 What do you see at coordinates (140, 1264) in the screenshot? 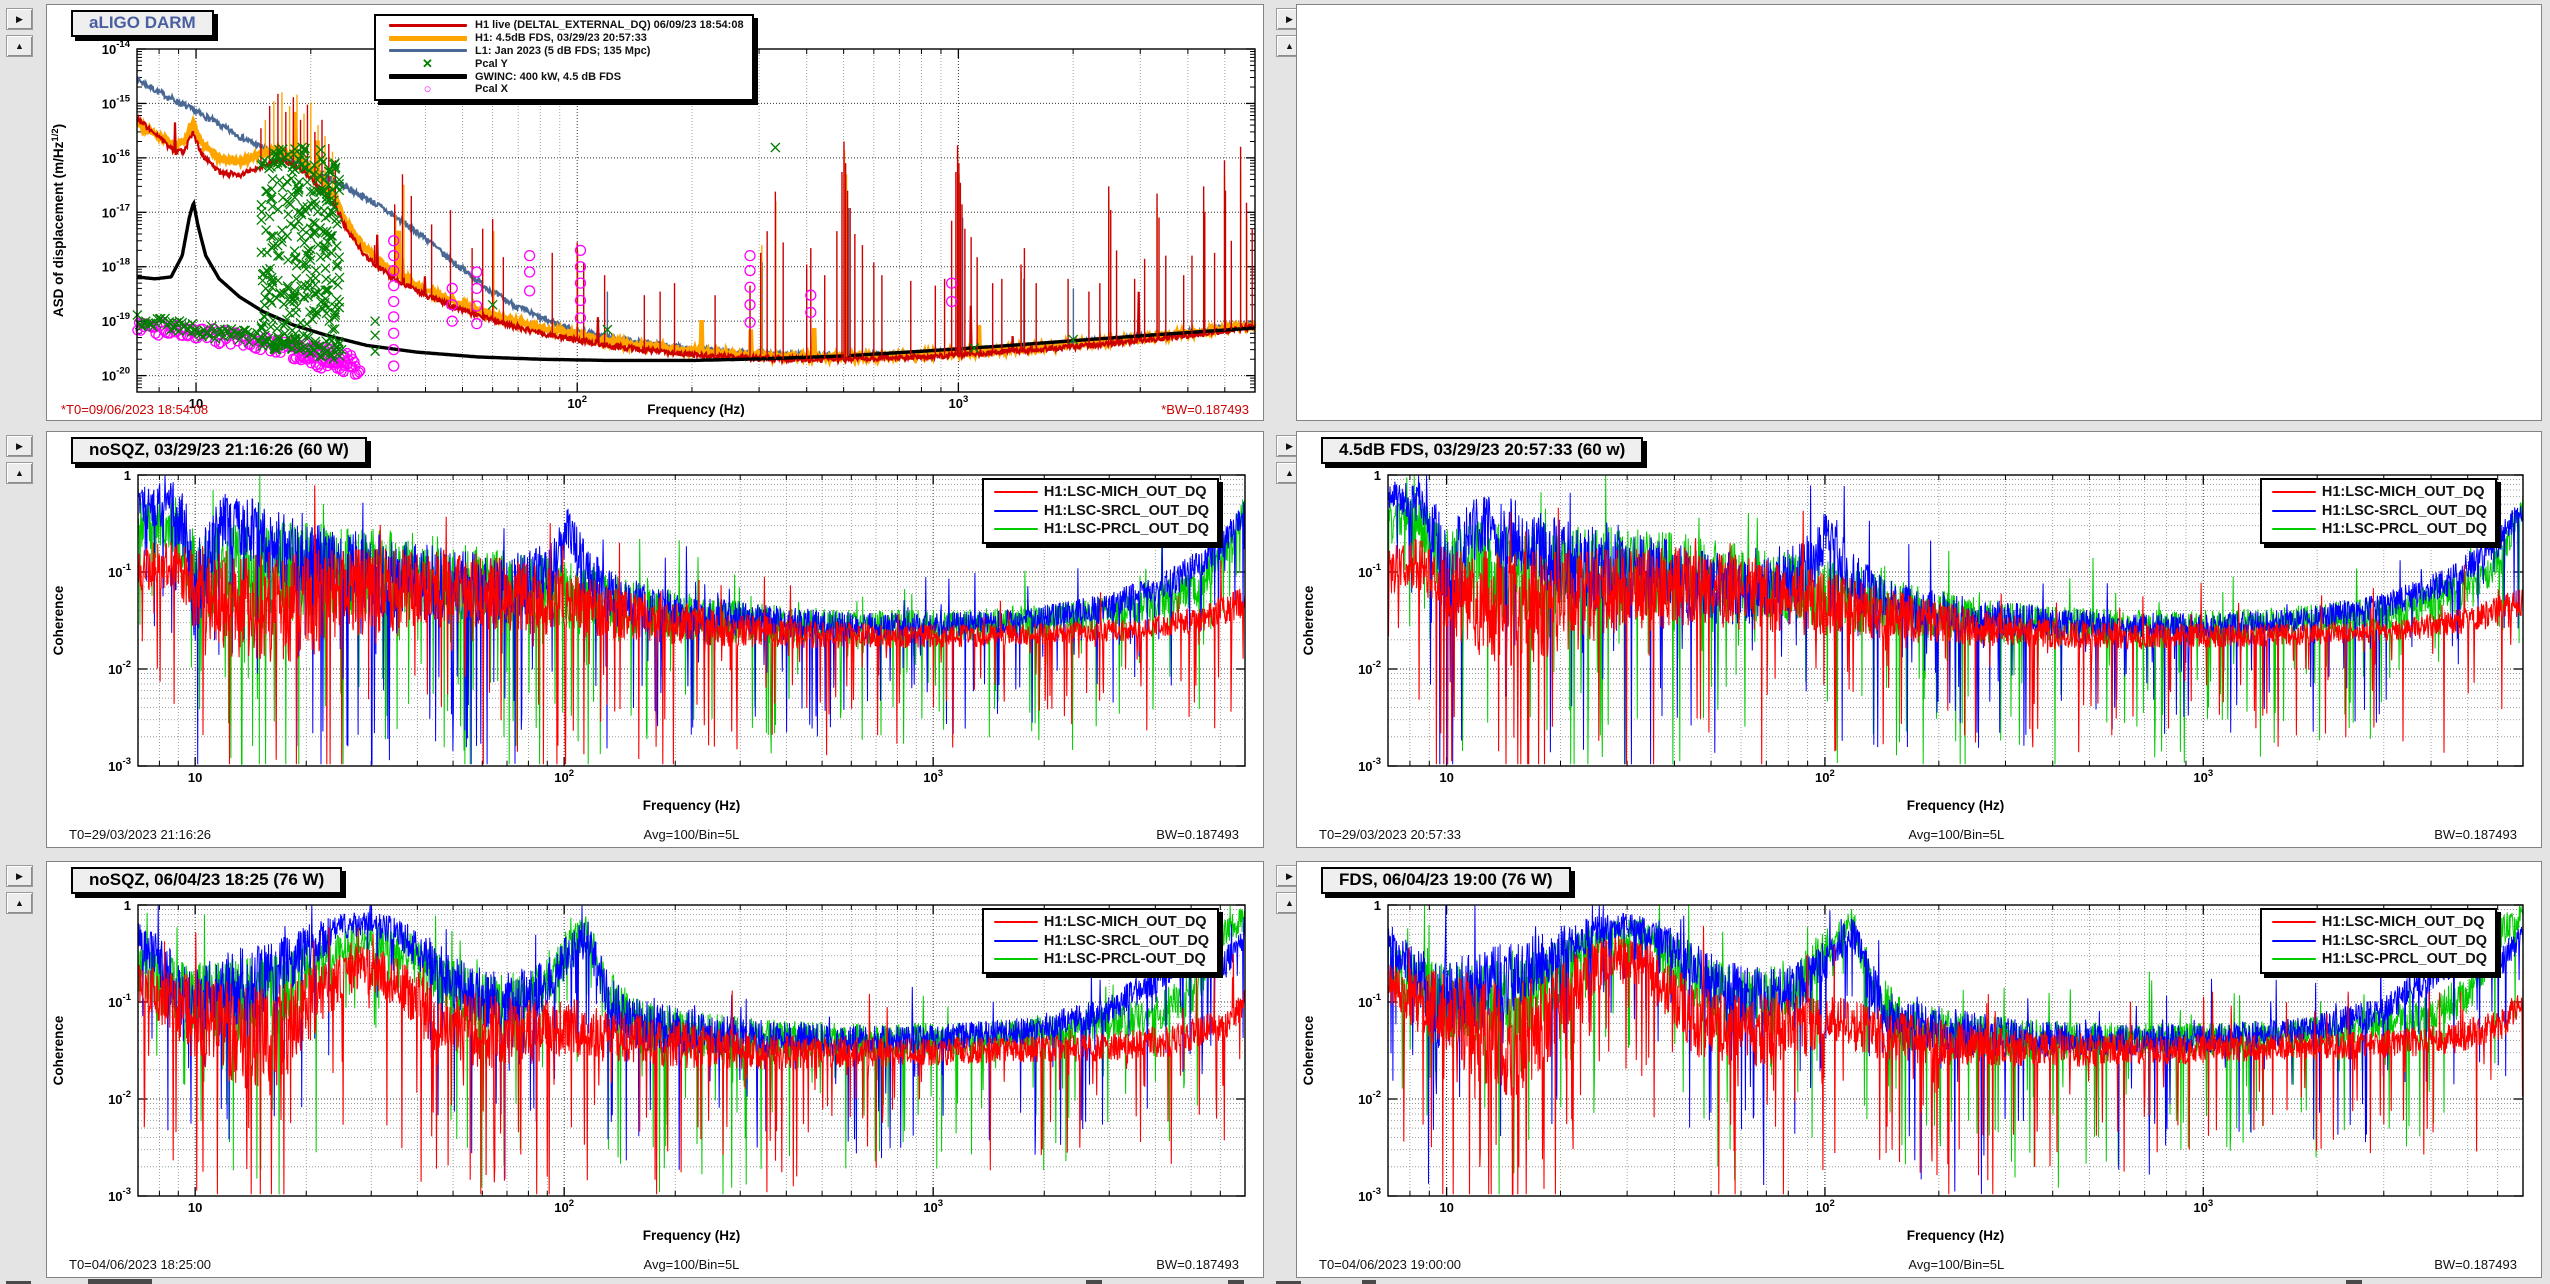
I see `t0-label: T0=04/06/2023 18:25:00` at bounding box center [140, 1264].